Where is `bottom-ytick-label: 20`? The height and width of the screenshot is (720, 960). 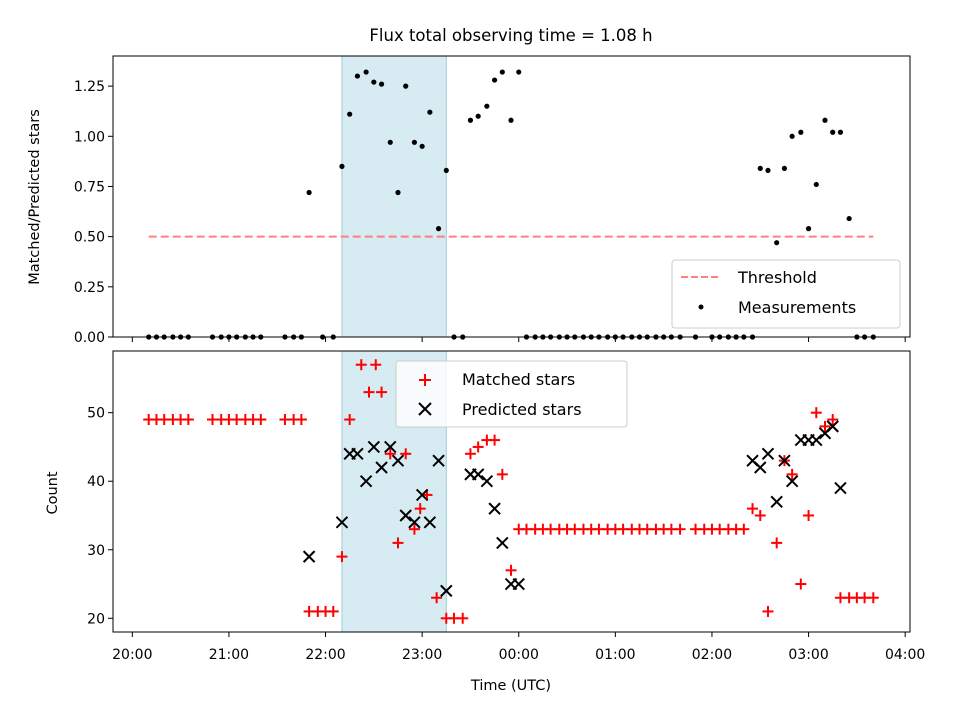
bottom-ytick-label: 20 is located at coordinates (96, 619).